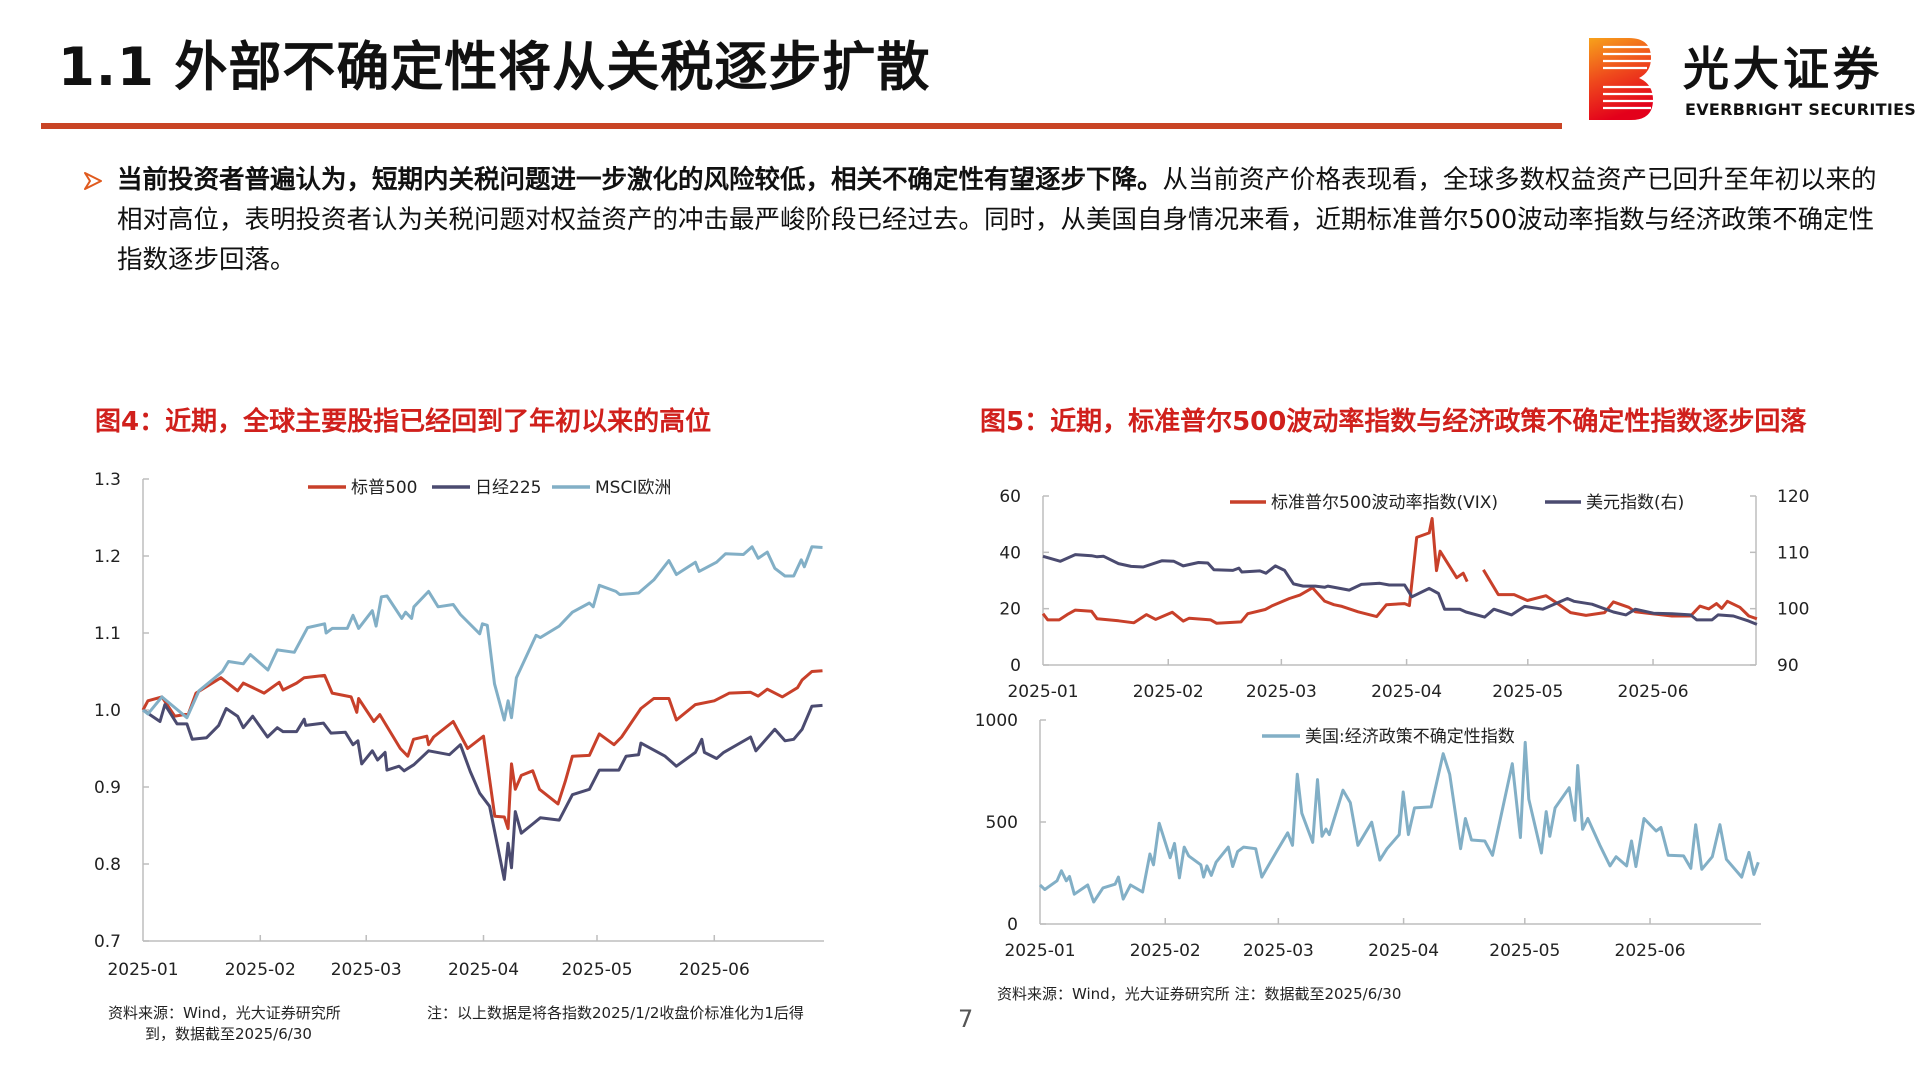 The width and height of the screenshot is (1920, 1080). What do you see at coordinates (1793, 497) in the screenshot?
I see `y2-tick-label: 120` at bounding box center [1793, 497].